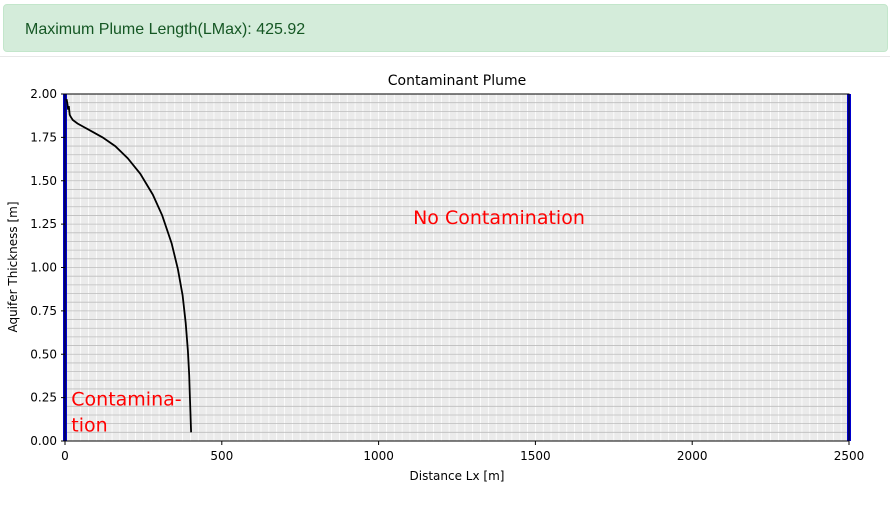  What do you see at coordinates (65, 456) in the screenshot?
I see `x-tick-label: 0` at bounding box center [65, 456].